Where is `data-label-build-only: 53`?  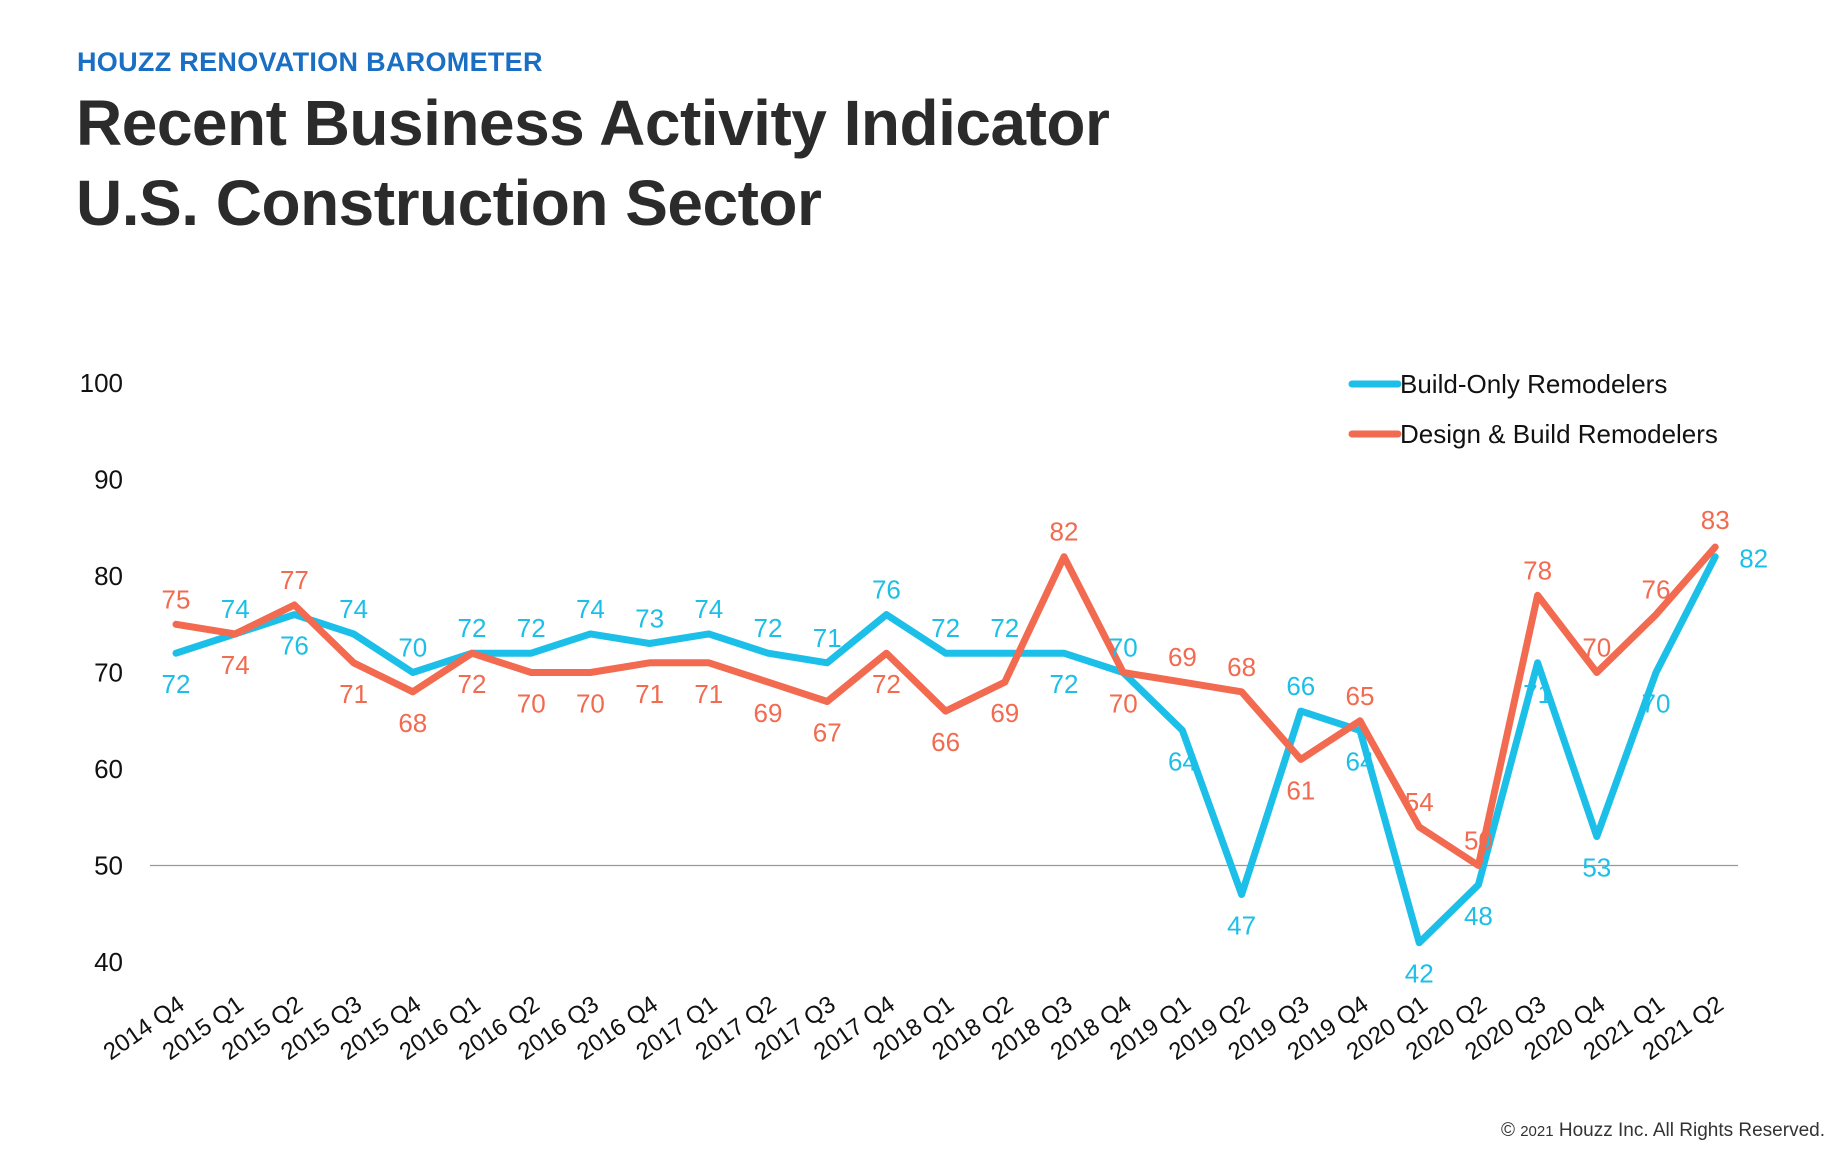
data-label-build-only: 53 is located at coordinates (1596, 868).